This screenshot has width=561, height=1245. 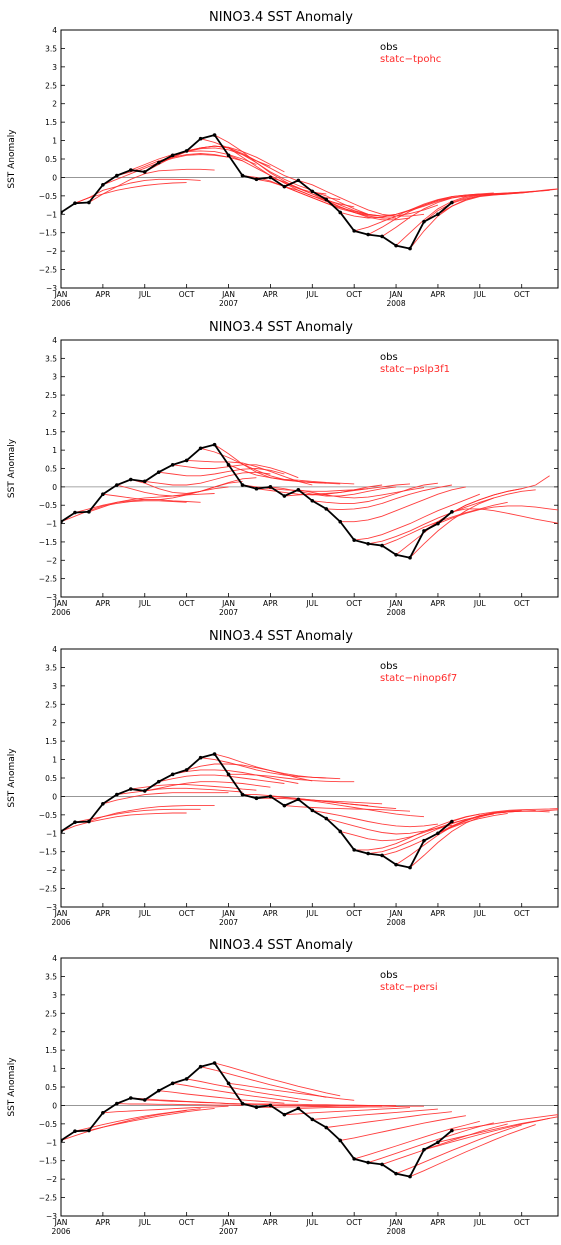 What do you see at coordinates (51, 1050) in the screenshot?
I see `y-tick-label: 1.5` at bounding box center [51, 1050].